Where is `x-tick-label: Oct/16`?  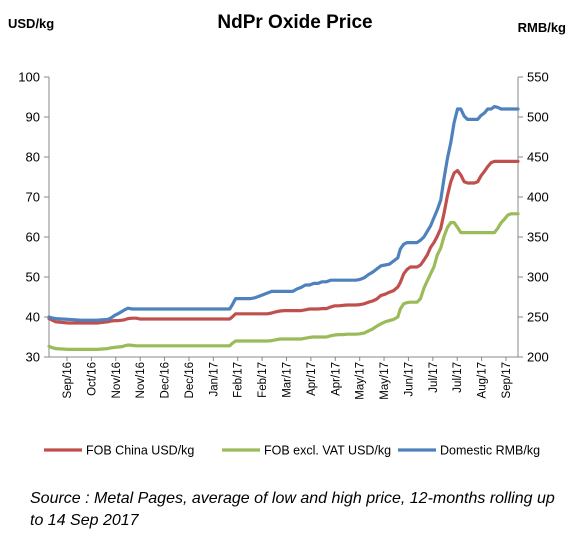 x-tick-label: Oct/16 is located at coordinates (92, 379).